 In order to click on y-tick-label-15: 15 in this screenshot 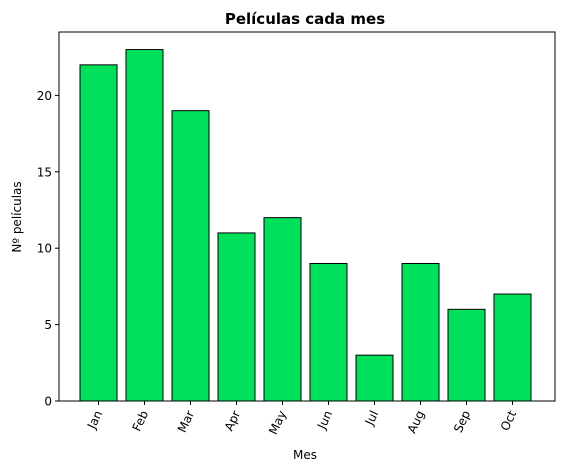, I will do `click(44, 172)`.